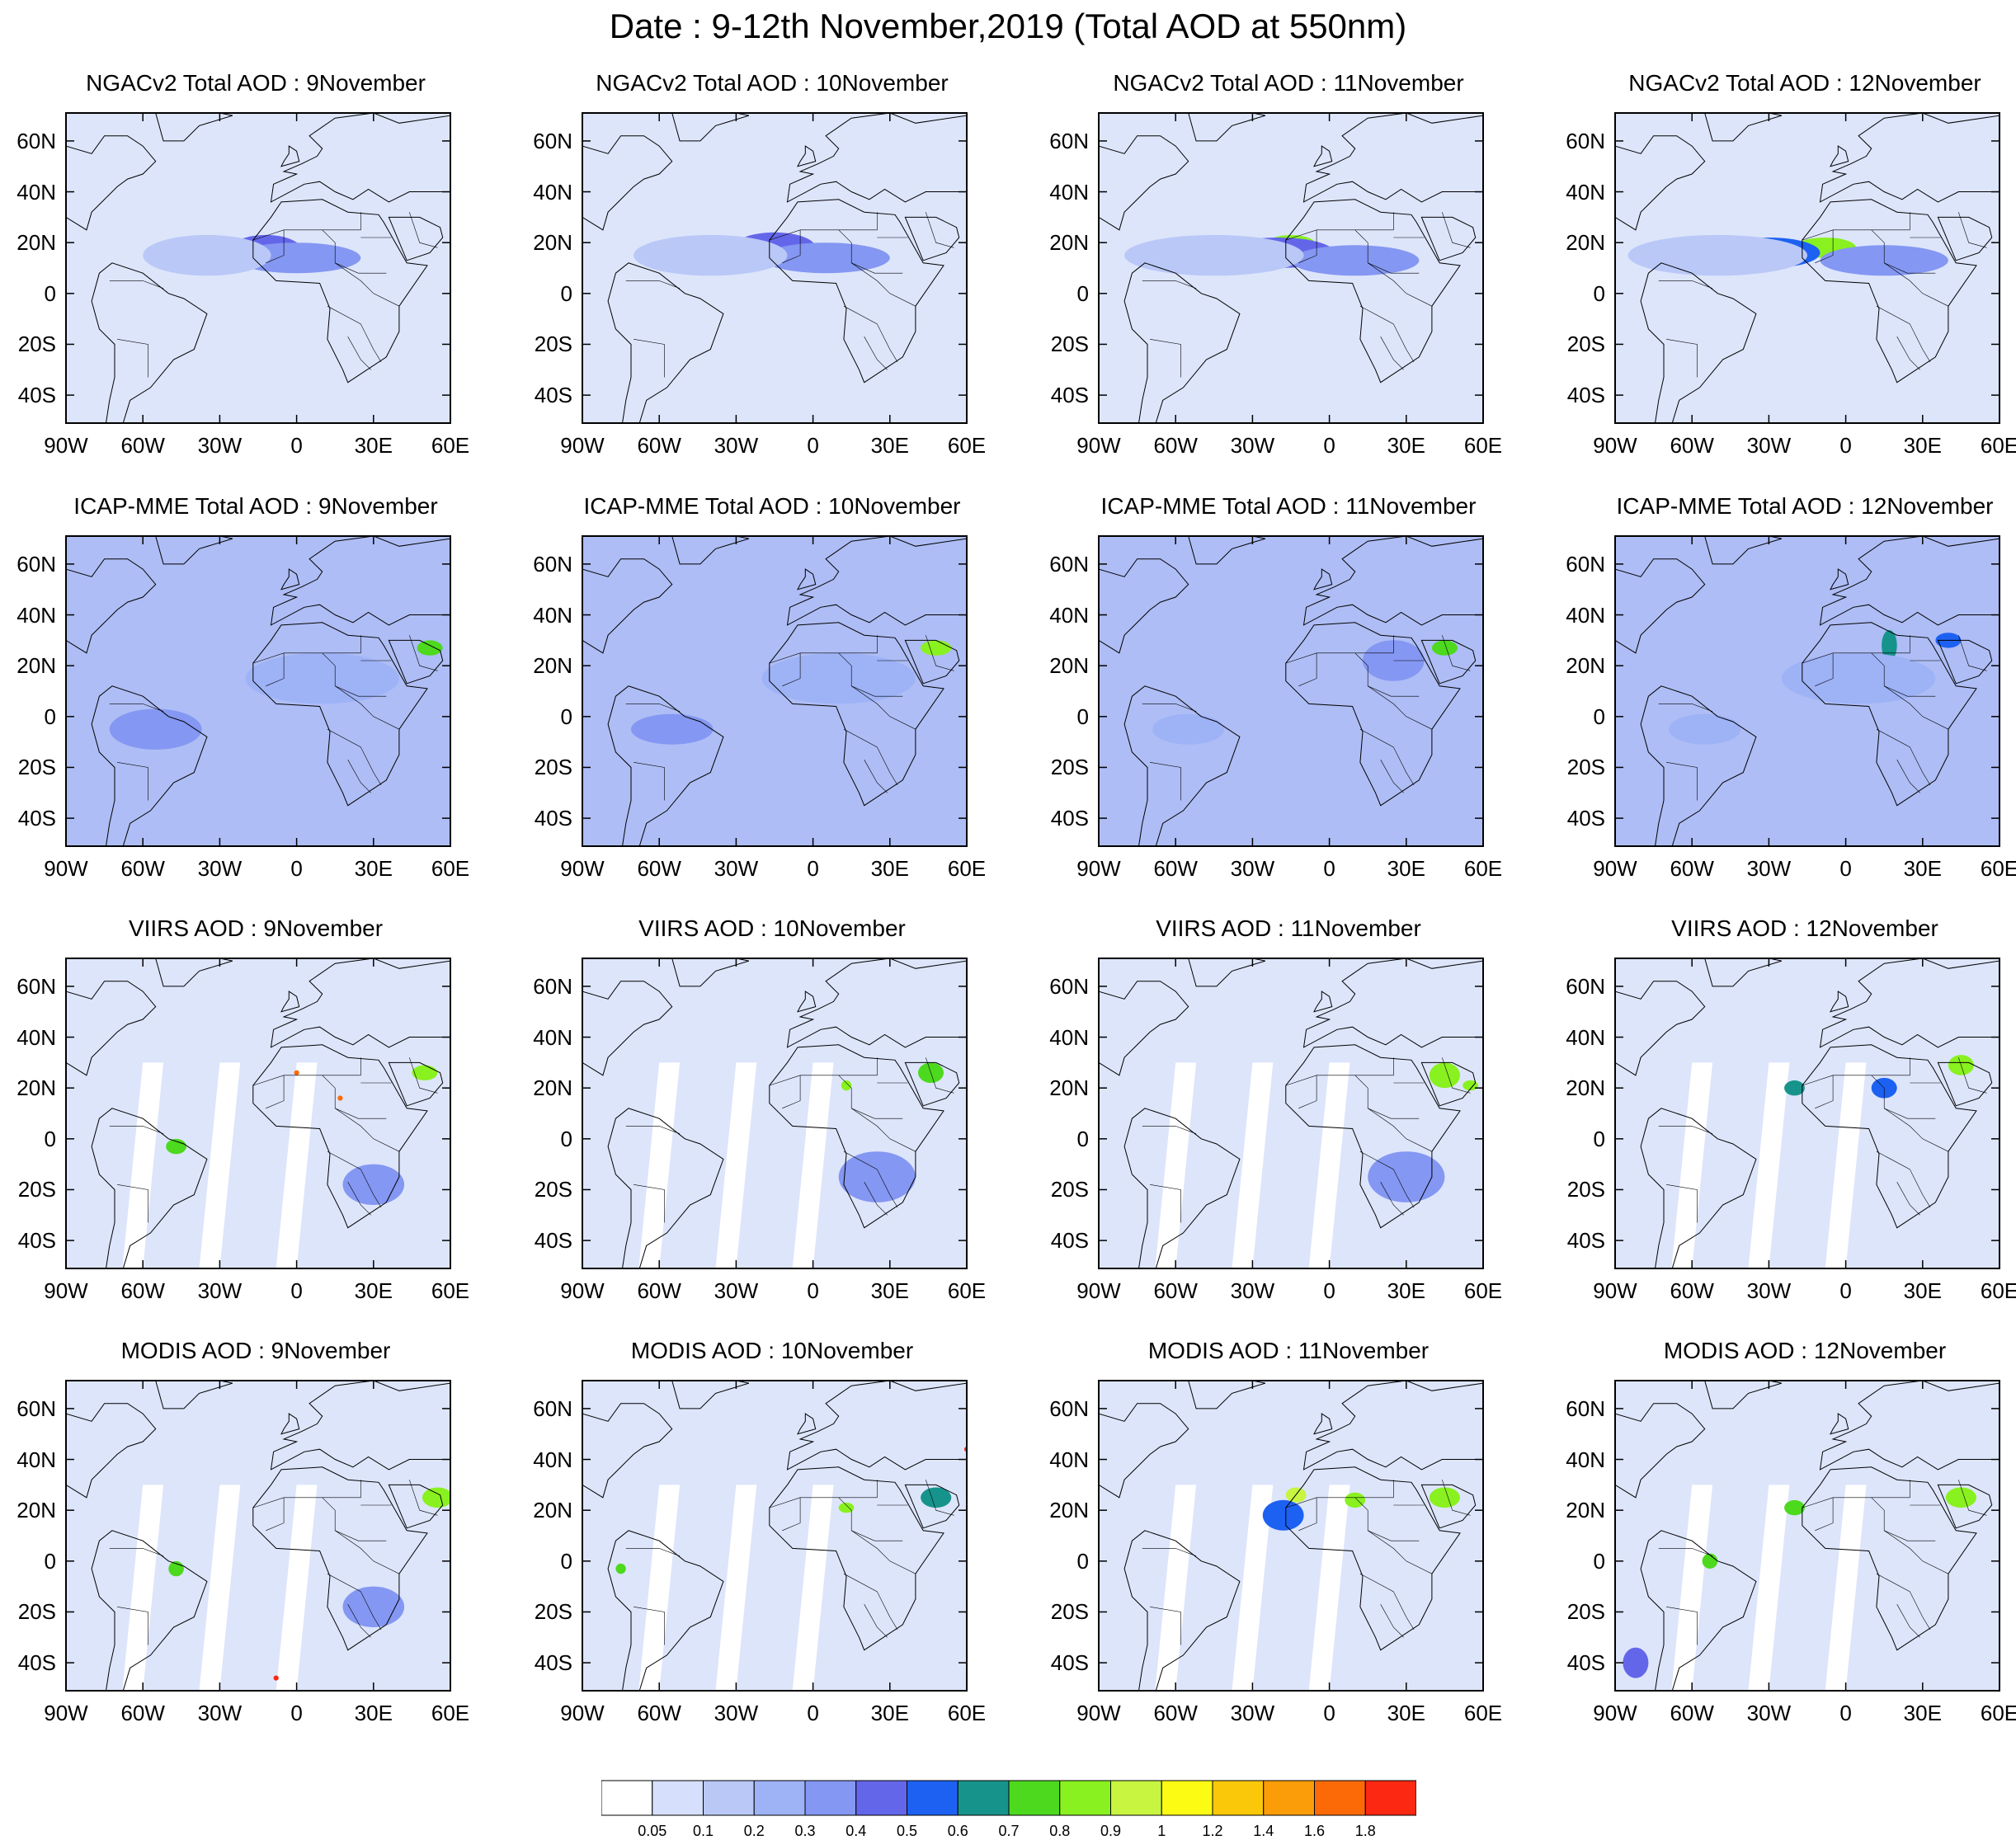  I want to click on aod-background-field, so click(1807, 1536).